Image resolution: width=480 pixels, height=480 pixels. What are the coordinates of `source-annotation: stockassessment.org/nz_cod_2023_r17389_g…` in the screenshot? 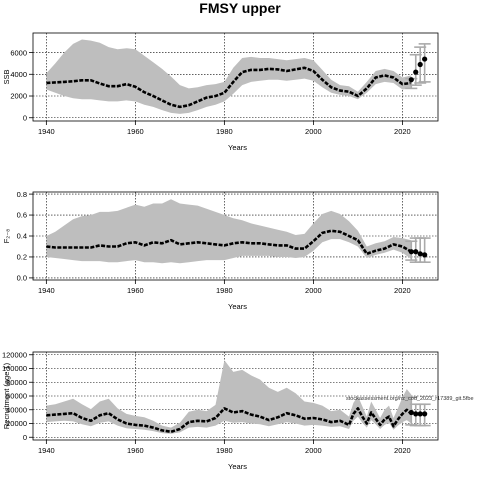 It's located at (410, 399).